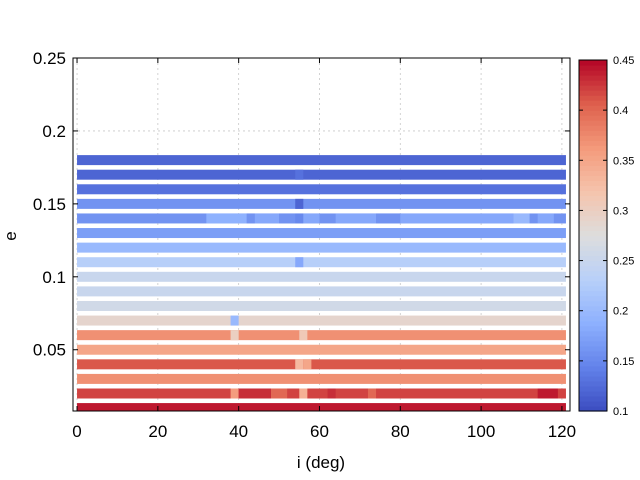  I want to click on colorbar-tick-label: 0.45, so click(623, 61).